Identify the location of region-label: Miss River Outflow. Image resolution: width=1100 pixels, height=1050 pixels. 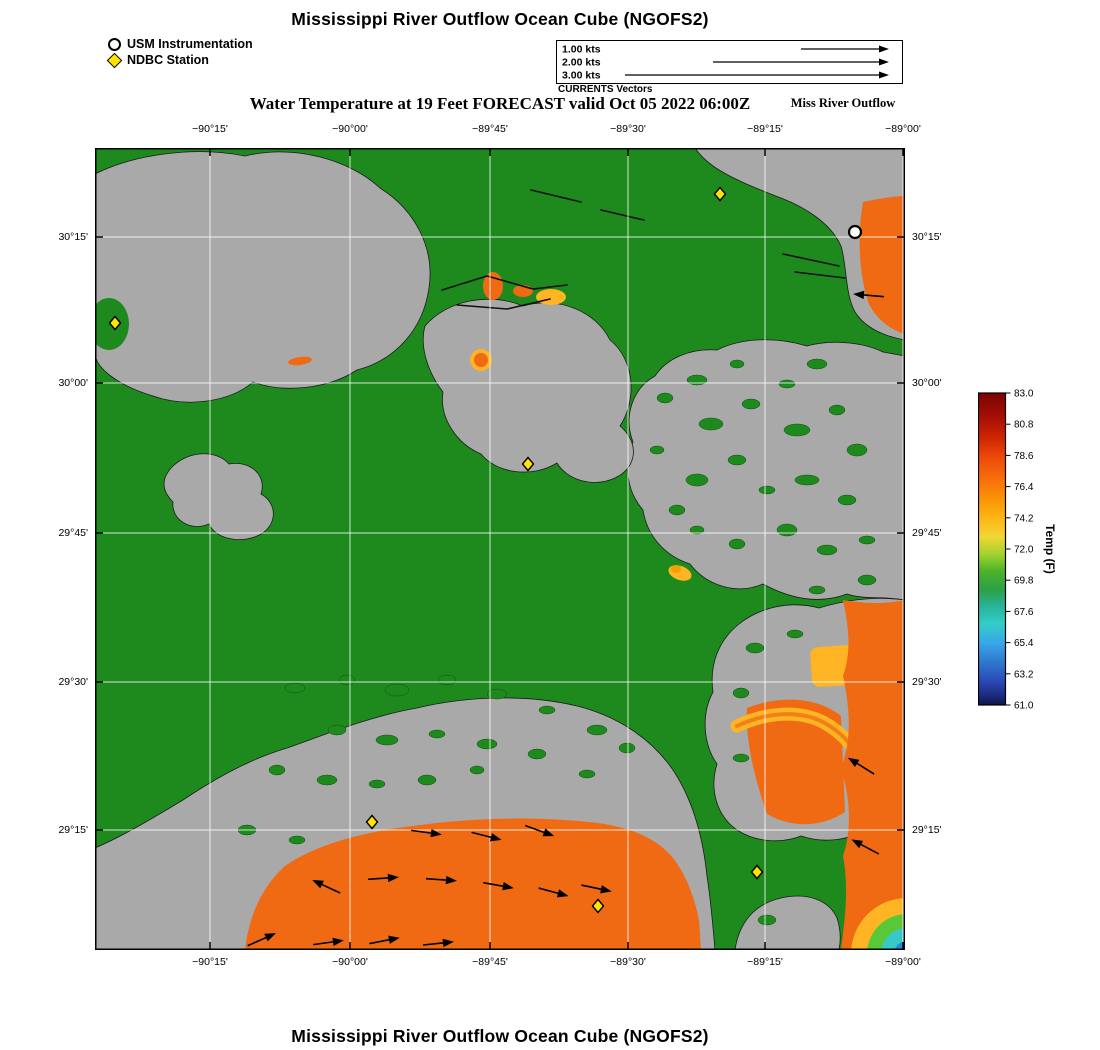
(843, 103).